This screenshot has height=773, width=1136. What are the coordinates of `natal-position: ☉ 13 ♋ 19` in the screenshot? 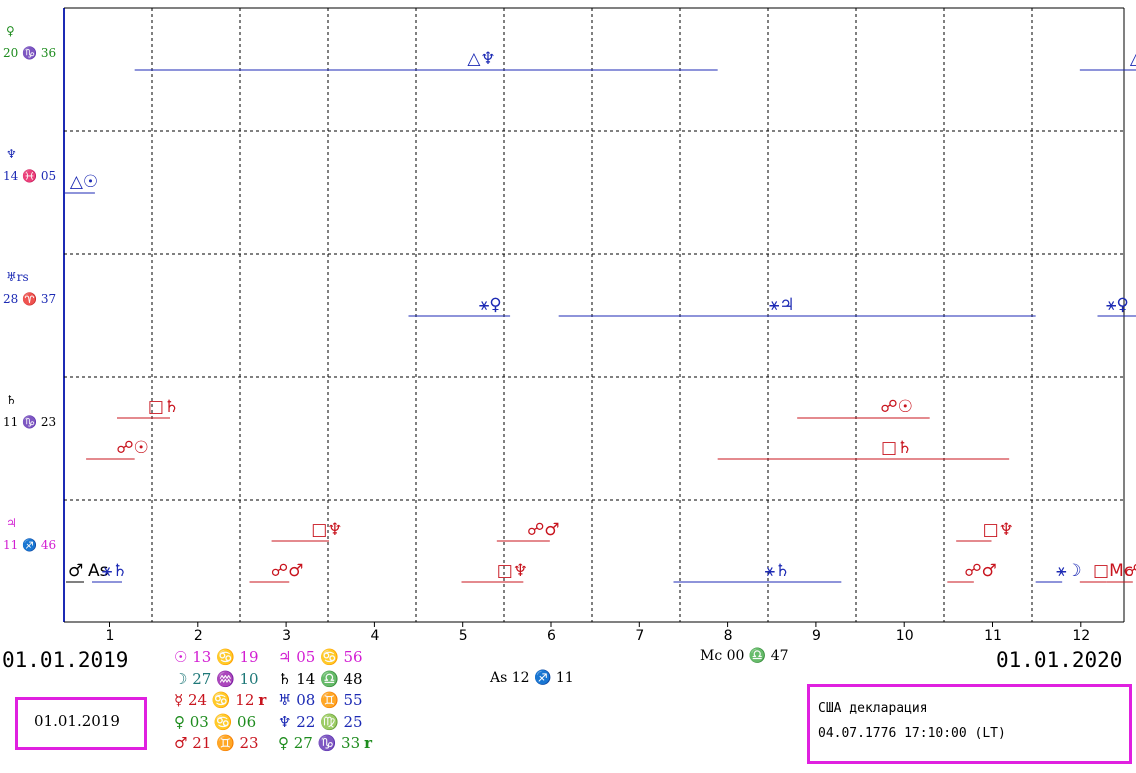 It's located at (216, 657).